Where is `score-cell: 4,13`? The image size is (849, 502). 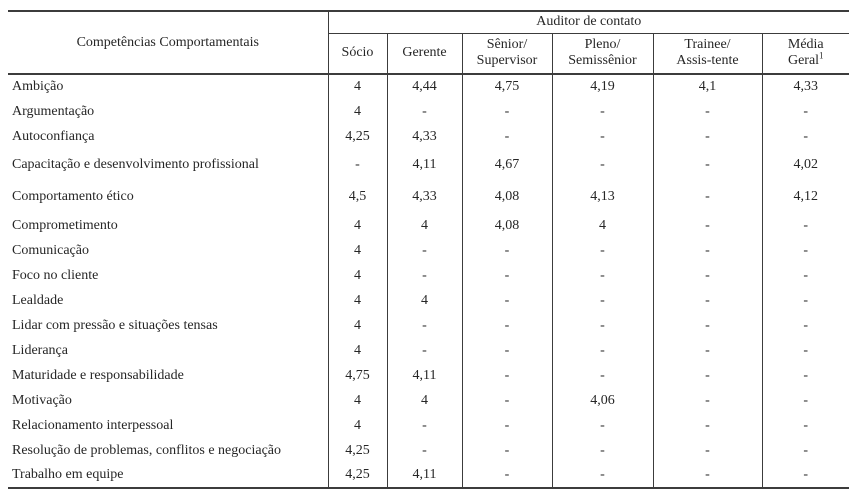 score-cell: 4,13 is located at coordinates (602, 197).